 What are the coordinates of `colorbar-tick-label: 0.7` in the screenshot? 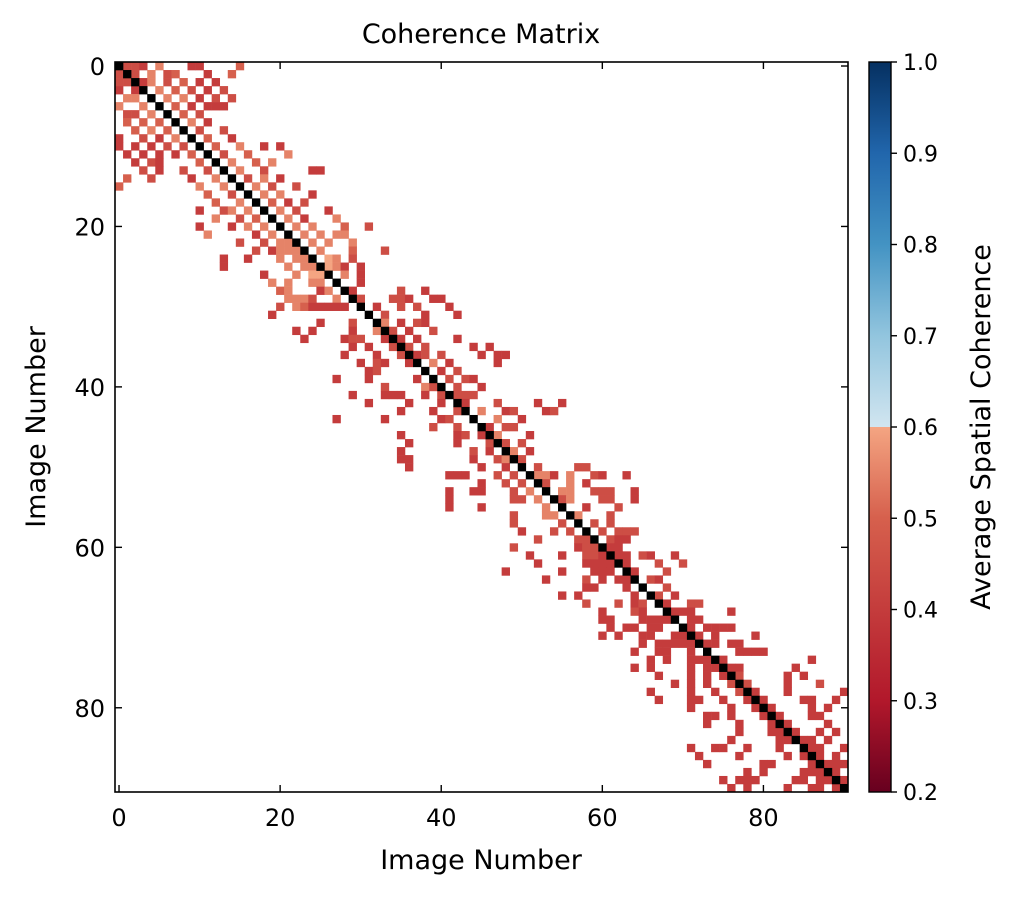 It's located at (920, 337).